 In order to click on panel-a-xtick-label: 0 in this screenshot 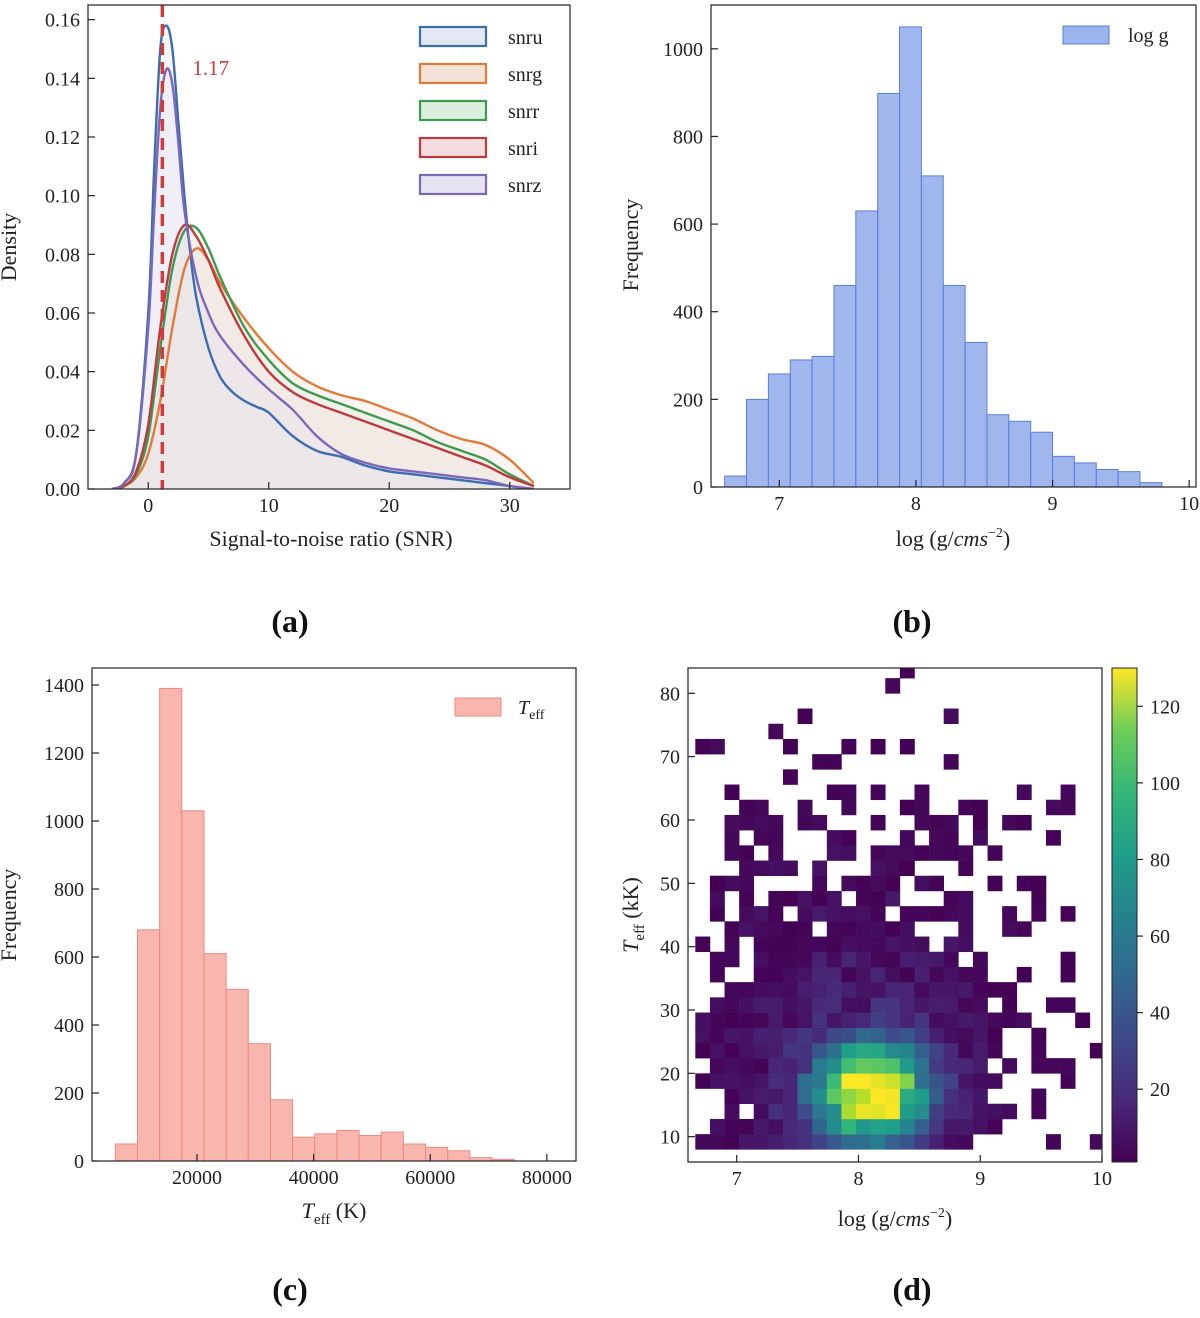, I will do `click(148, 506)`.